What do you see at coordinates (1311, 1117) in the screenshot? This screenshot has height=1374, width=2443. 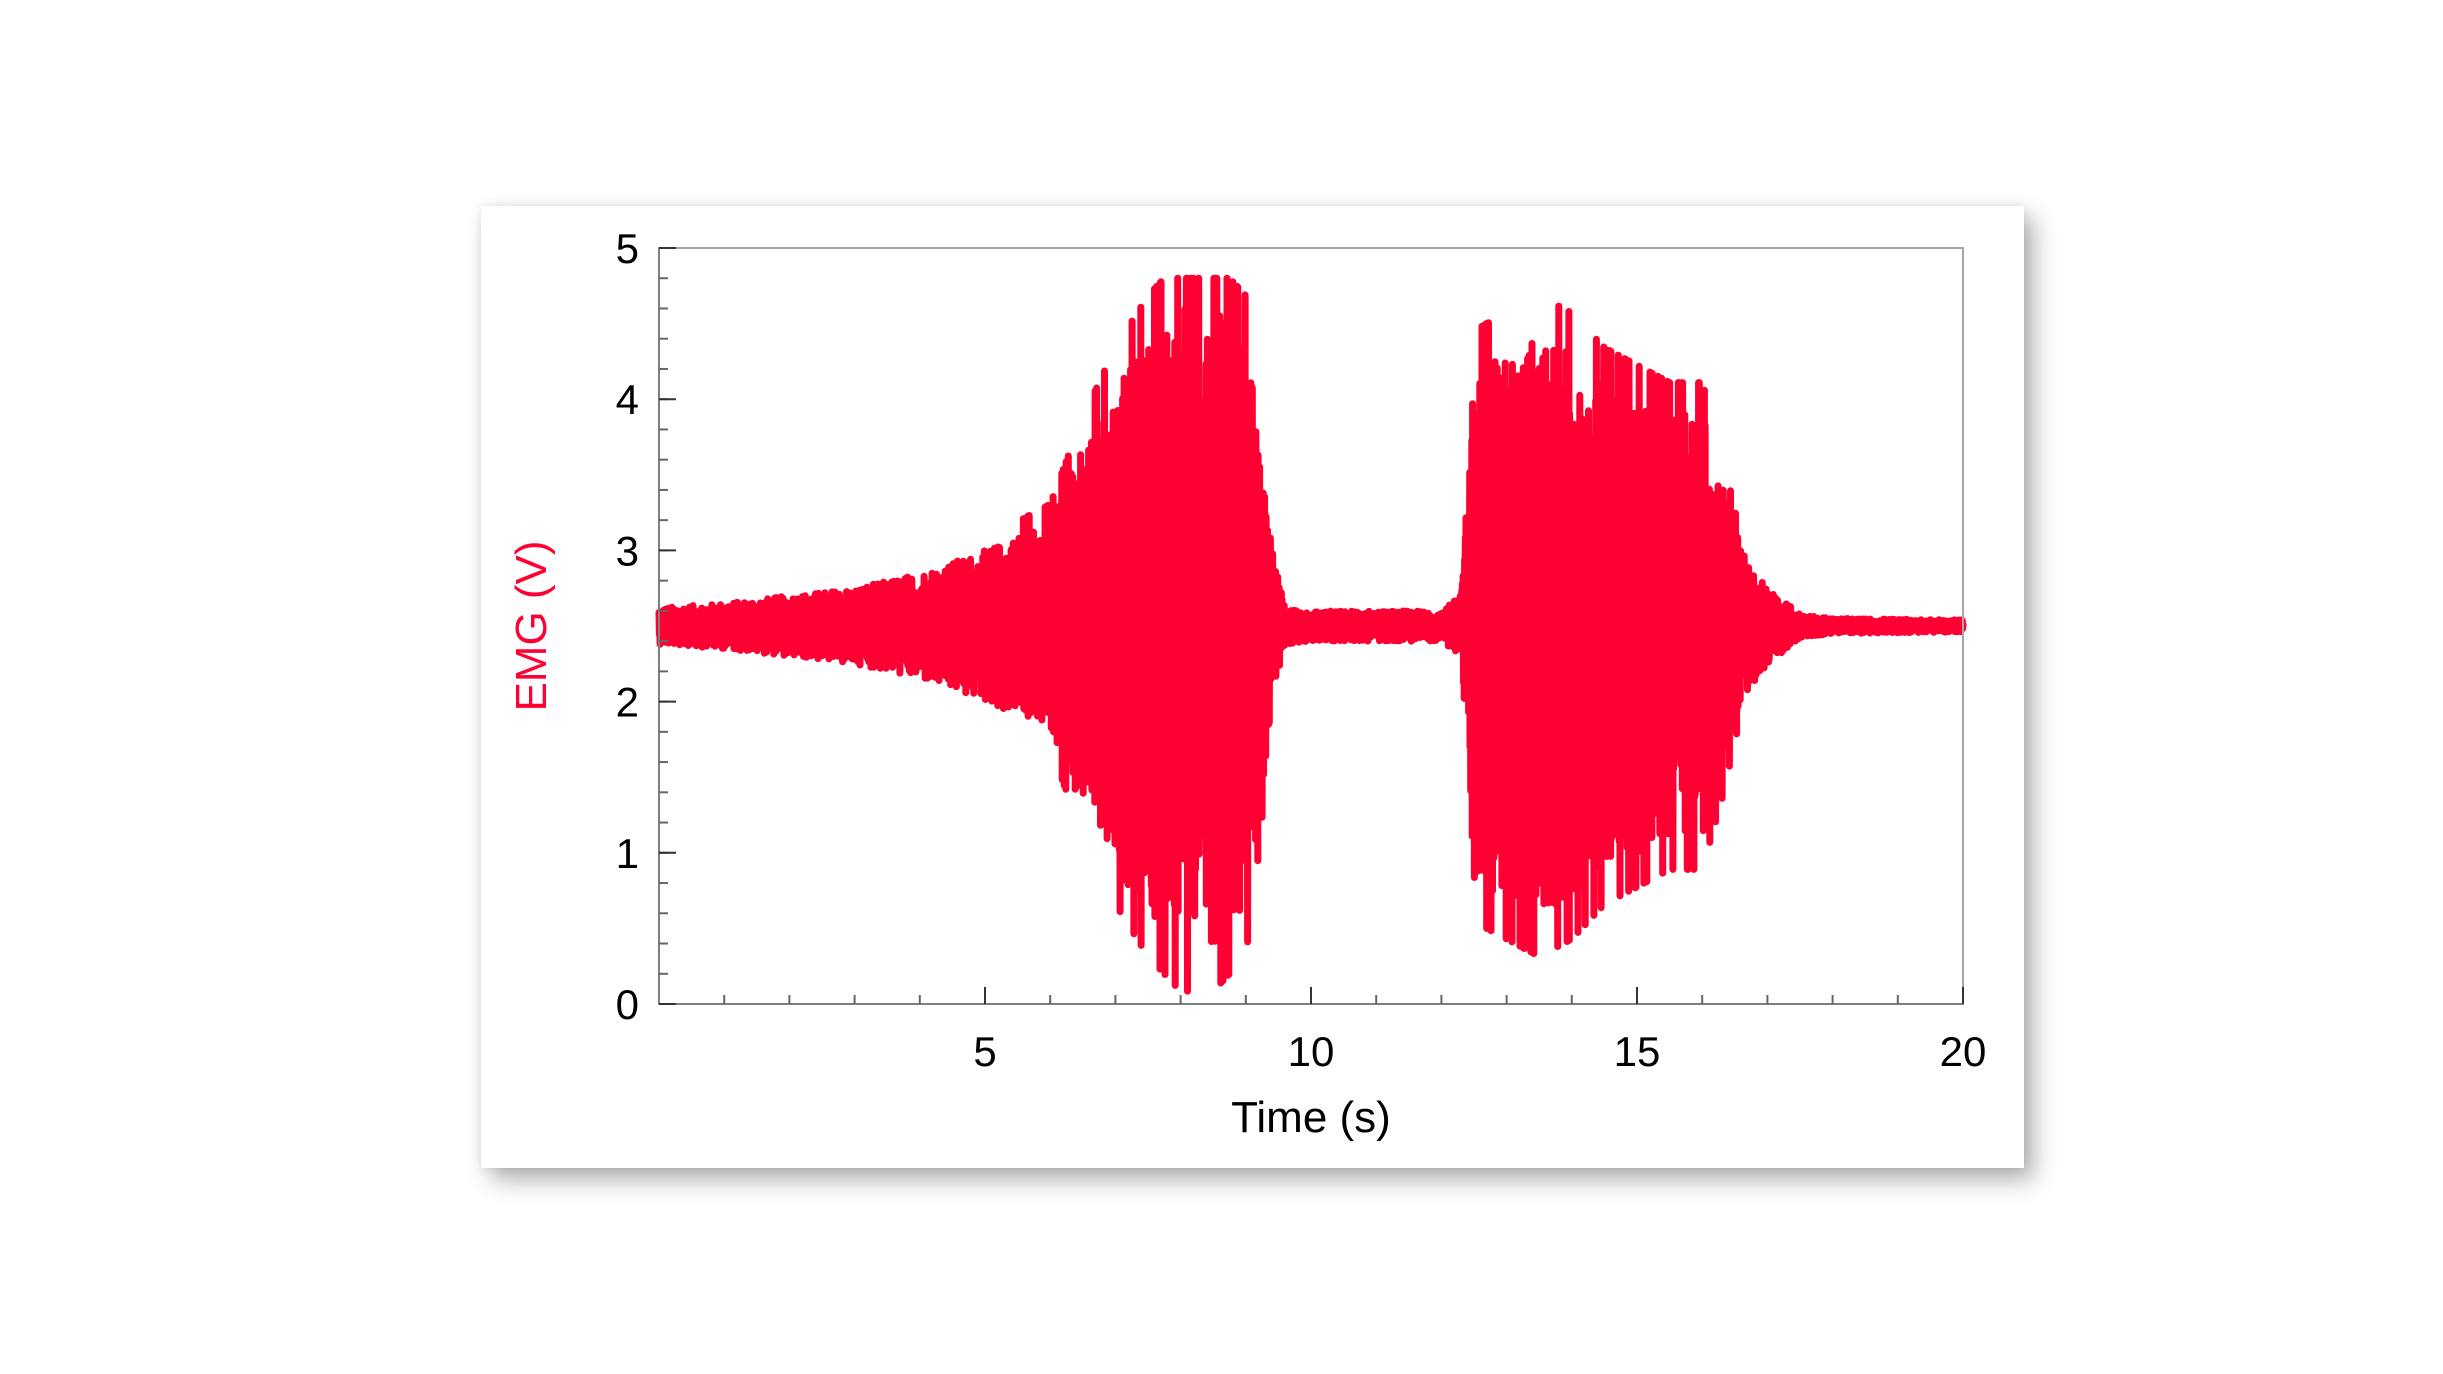 I see `x-axis-title: Time (s)` at bounding box center [1311, 1117].